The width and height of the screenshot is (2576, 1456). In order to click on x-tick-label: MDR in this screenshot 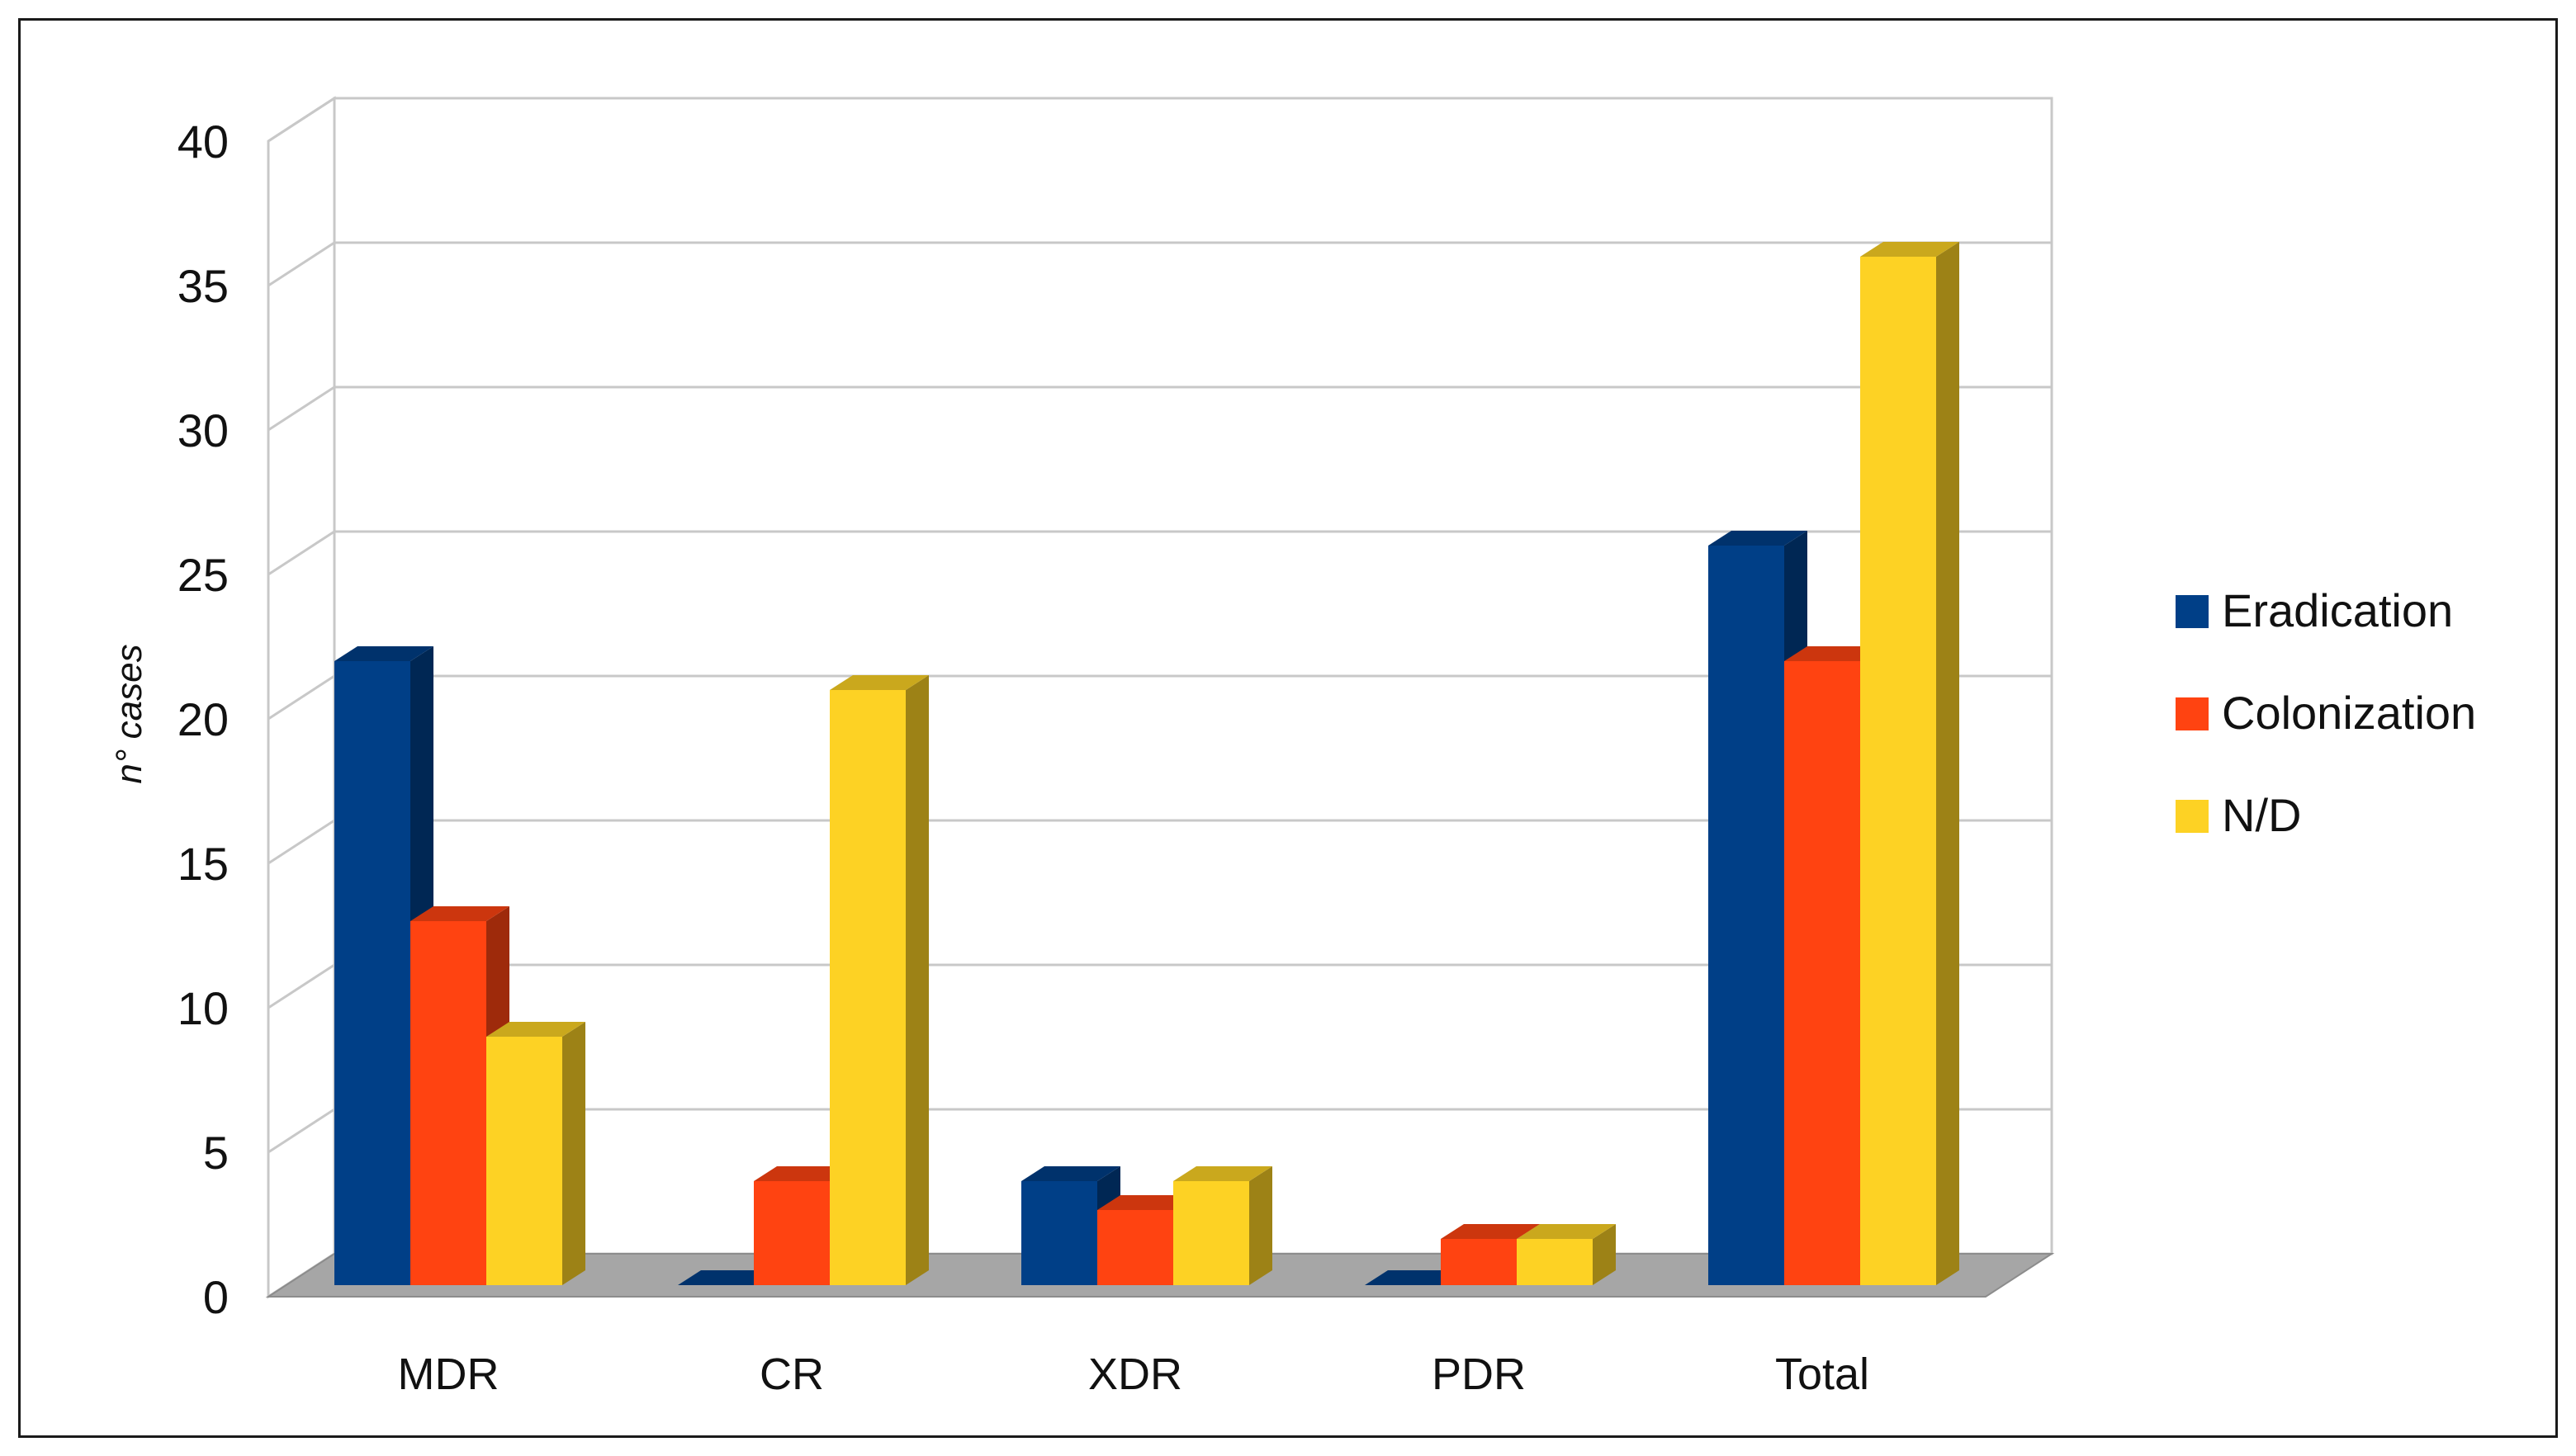, I will do `click(449, 1374)`.